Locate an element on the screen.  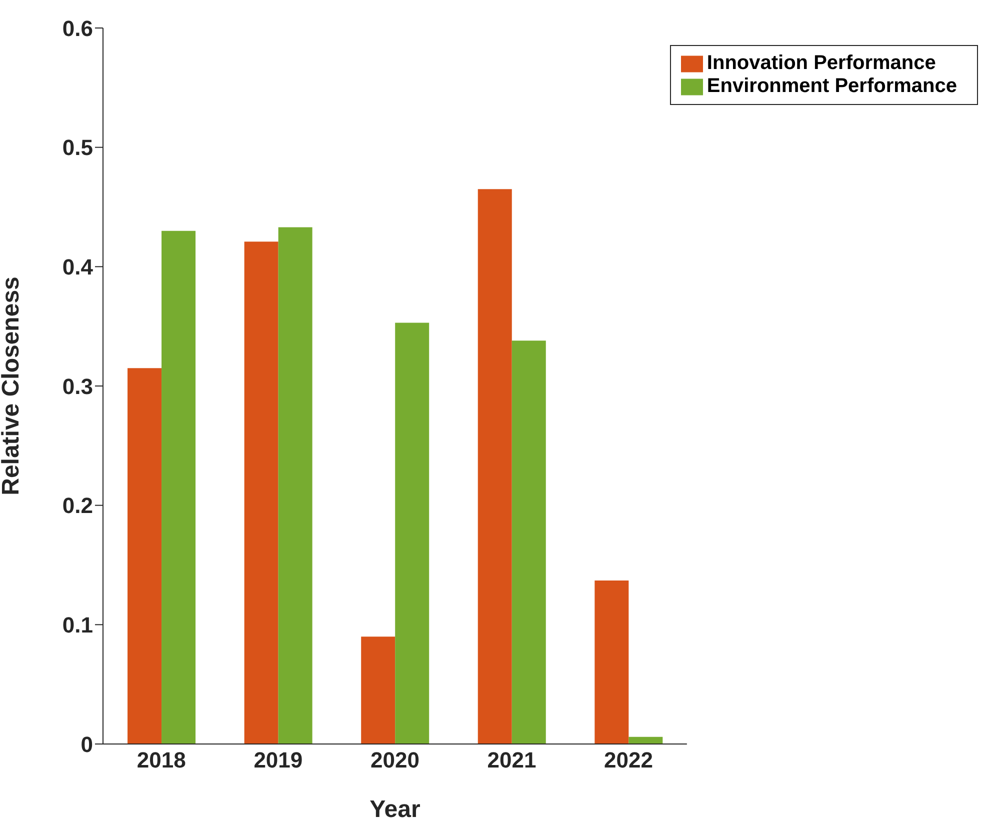
y-tick-label: 0 is located at coordinates (86, 744).